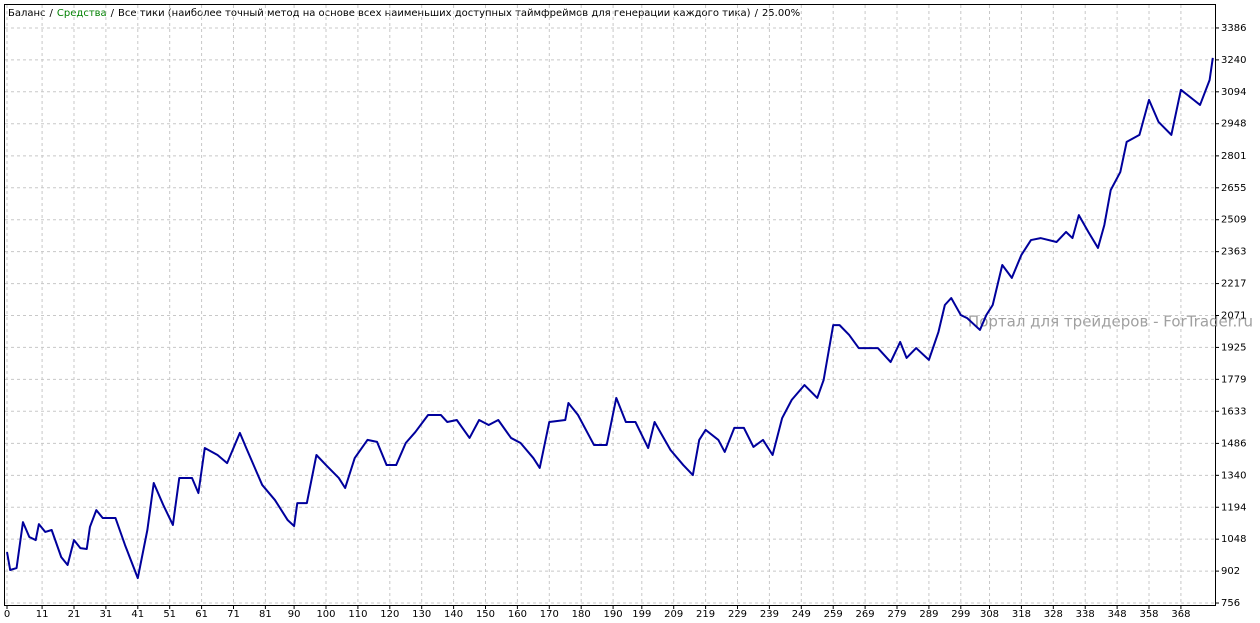  Describe the element at coordinates (137, 614) in the screenshot. I see `x-tick-label: 41` at that location.